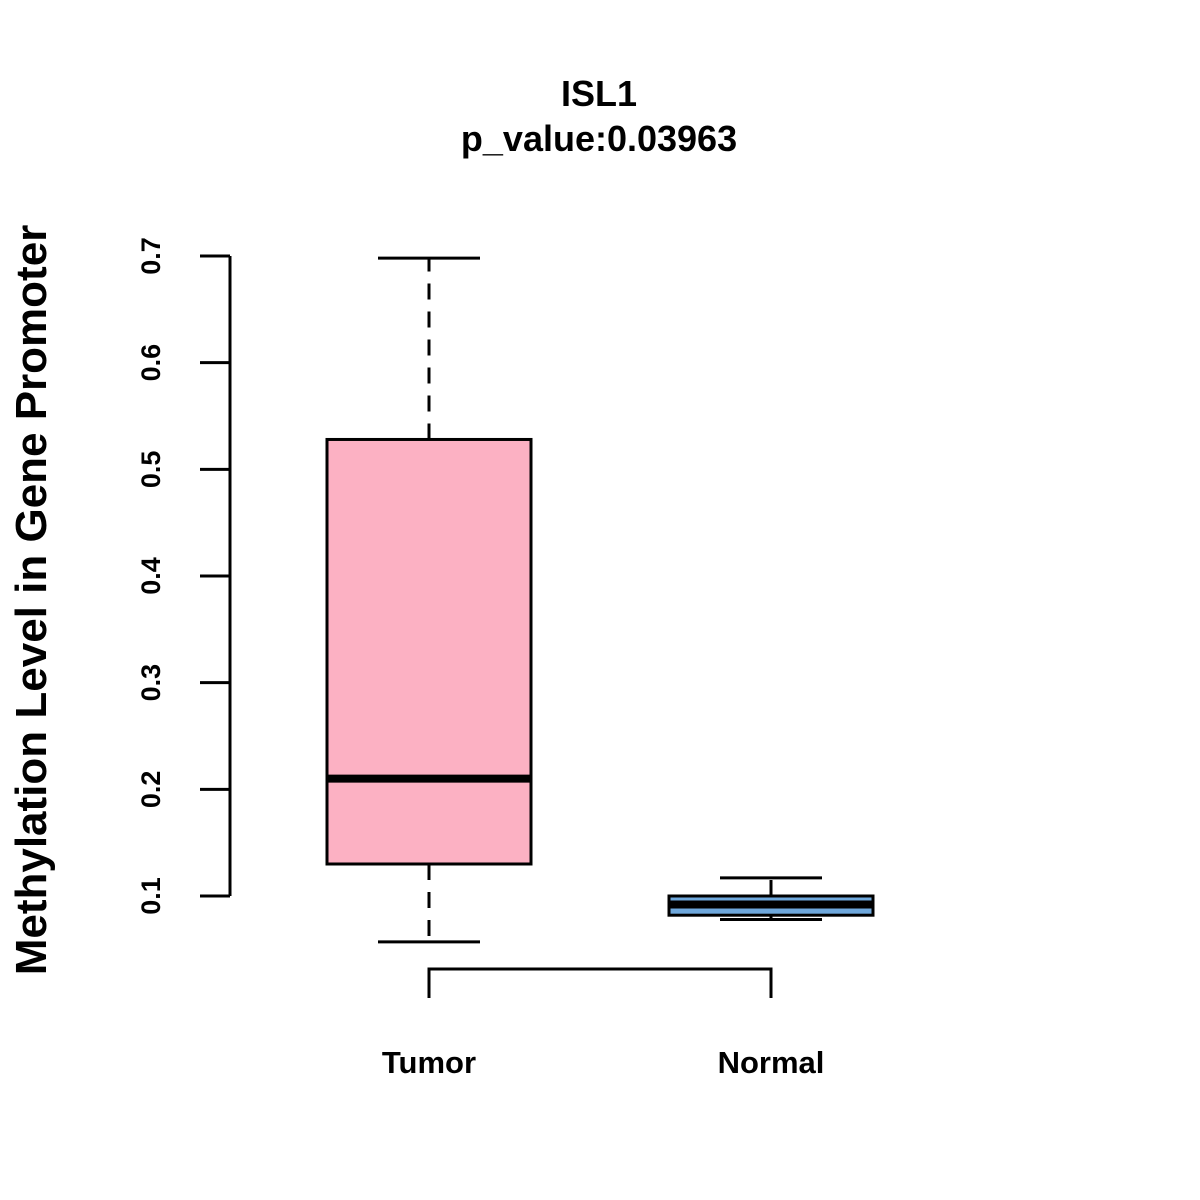 This screenshot has height=1200, width=1200. Describe the element at coordinates (31, 600) in the screenshot. I see `y-axis-label: Methylation Level in Gene Promoter` at that location.